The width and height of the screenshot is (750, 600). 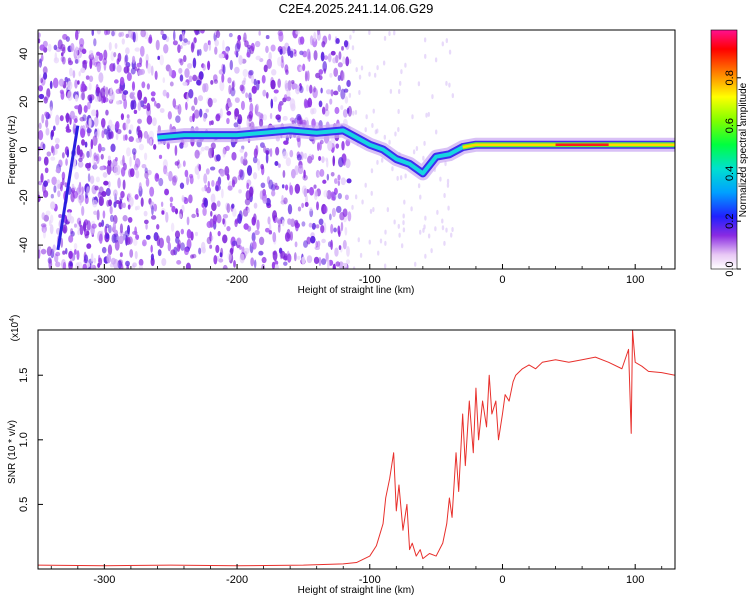 I want to click on spectrogram-y-tick-label: 40, so click(x=24, y=54).